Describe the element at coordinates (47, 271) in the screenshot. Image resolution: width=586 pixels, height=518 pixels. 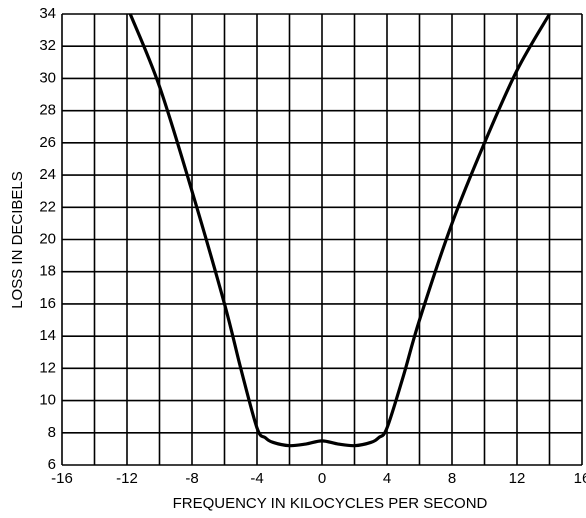
I see `y-tick-label: 18` at that location.